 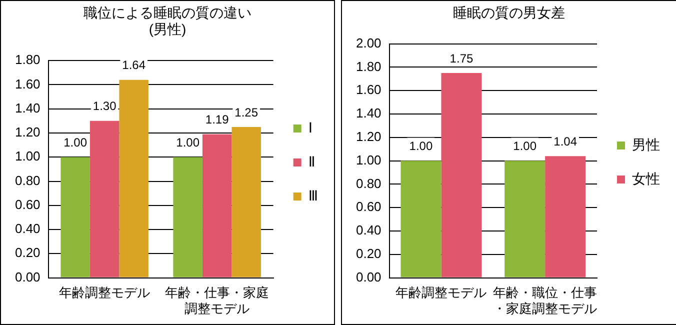 I want to click on legend-label: 男性, so click(x=646, y=144).